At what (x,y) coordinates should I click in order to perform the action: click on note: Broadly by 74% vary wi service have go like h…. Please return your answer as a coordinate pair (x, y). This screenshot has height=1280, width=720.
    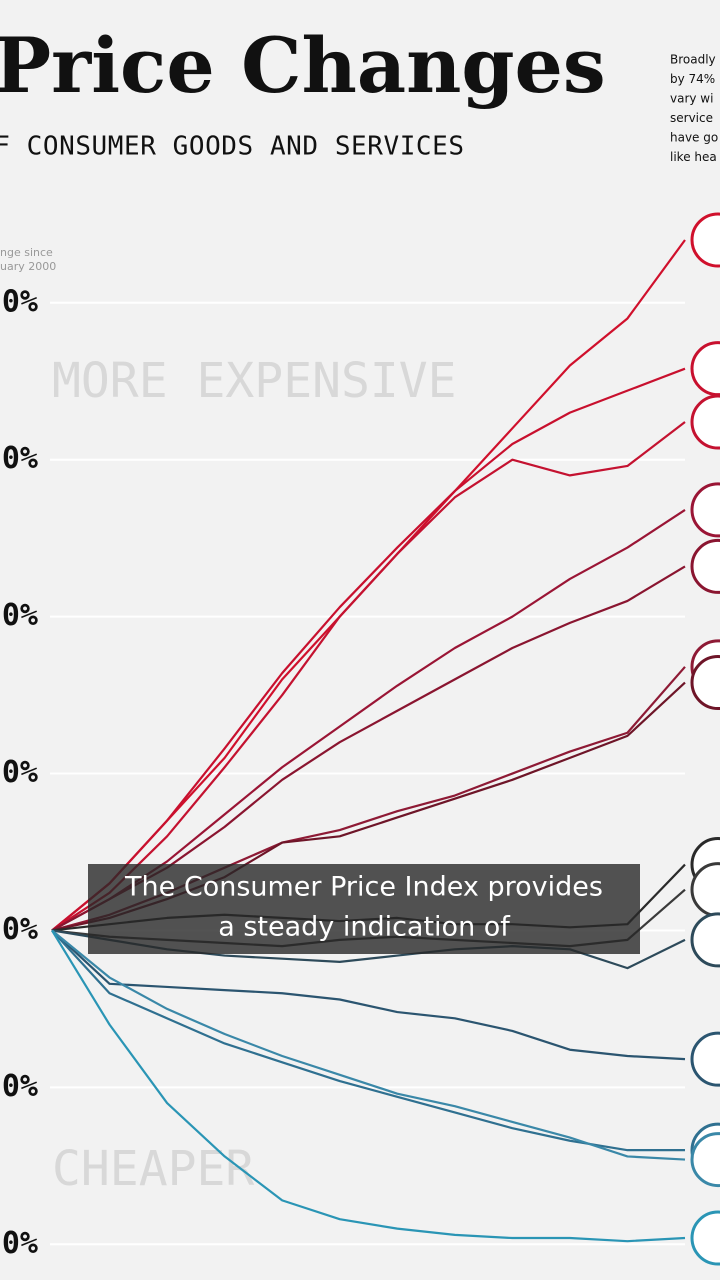
    Looking at the image, I should click on (694, 109).